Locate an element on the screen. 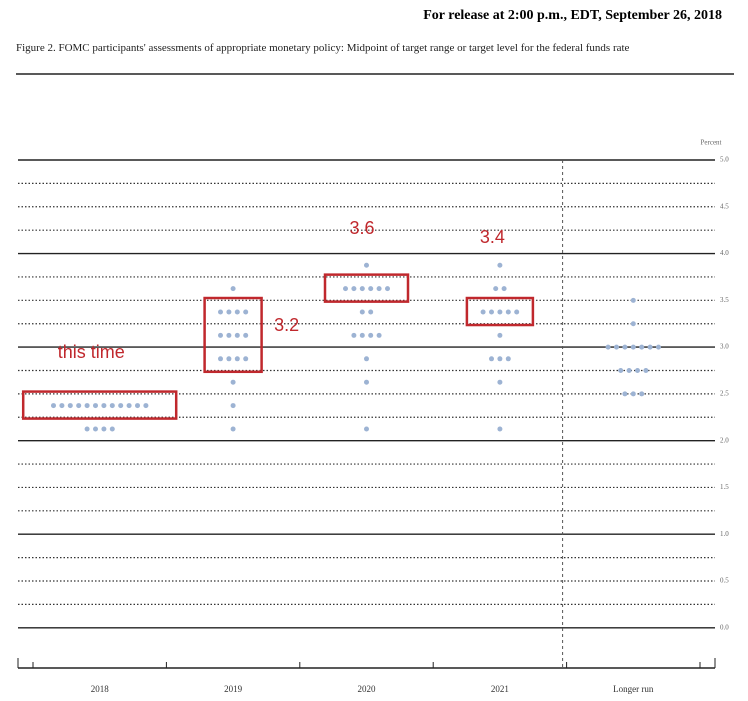  y-tick-label: 0.0 is located at coordinates (724, 627).